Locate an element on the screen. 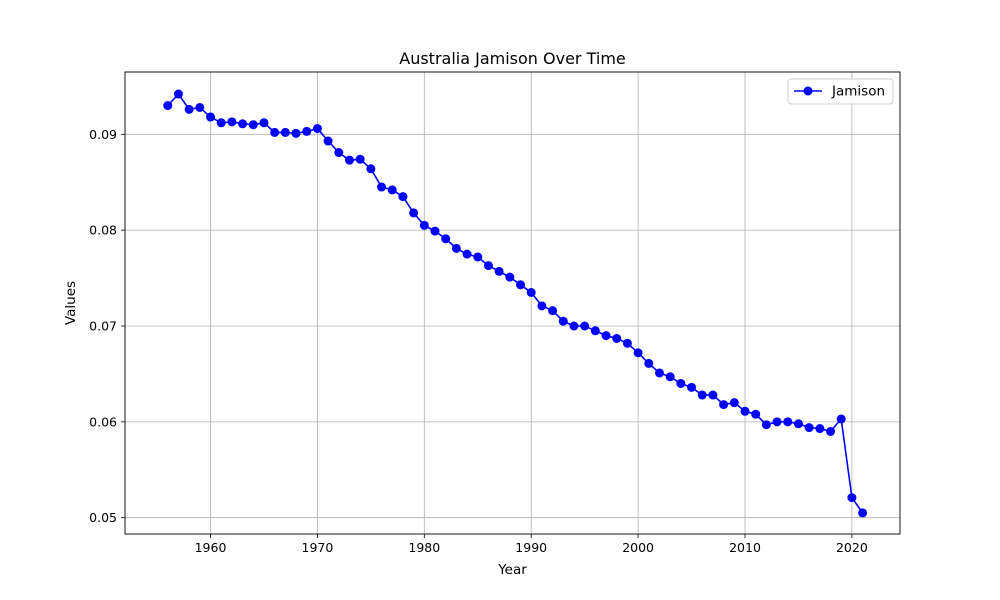 The image size is (1000, 600). x-tick-label: 2010 is located at coordinates (745, 547).